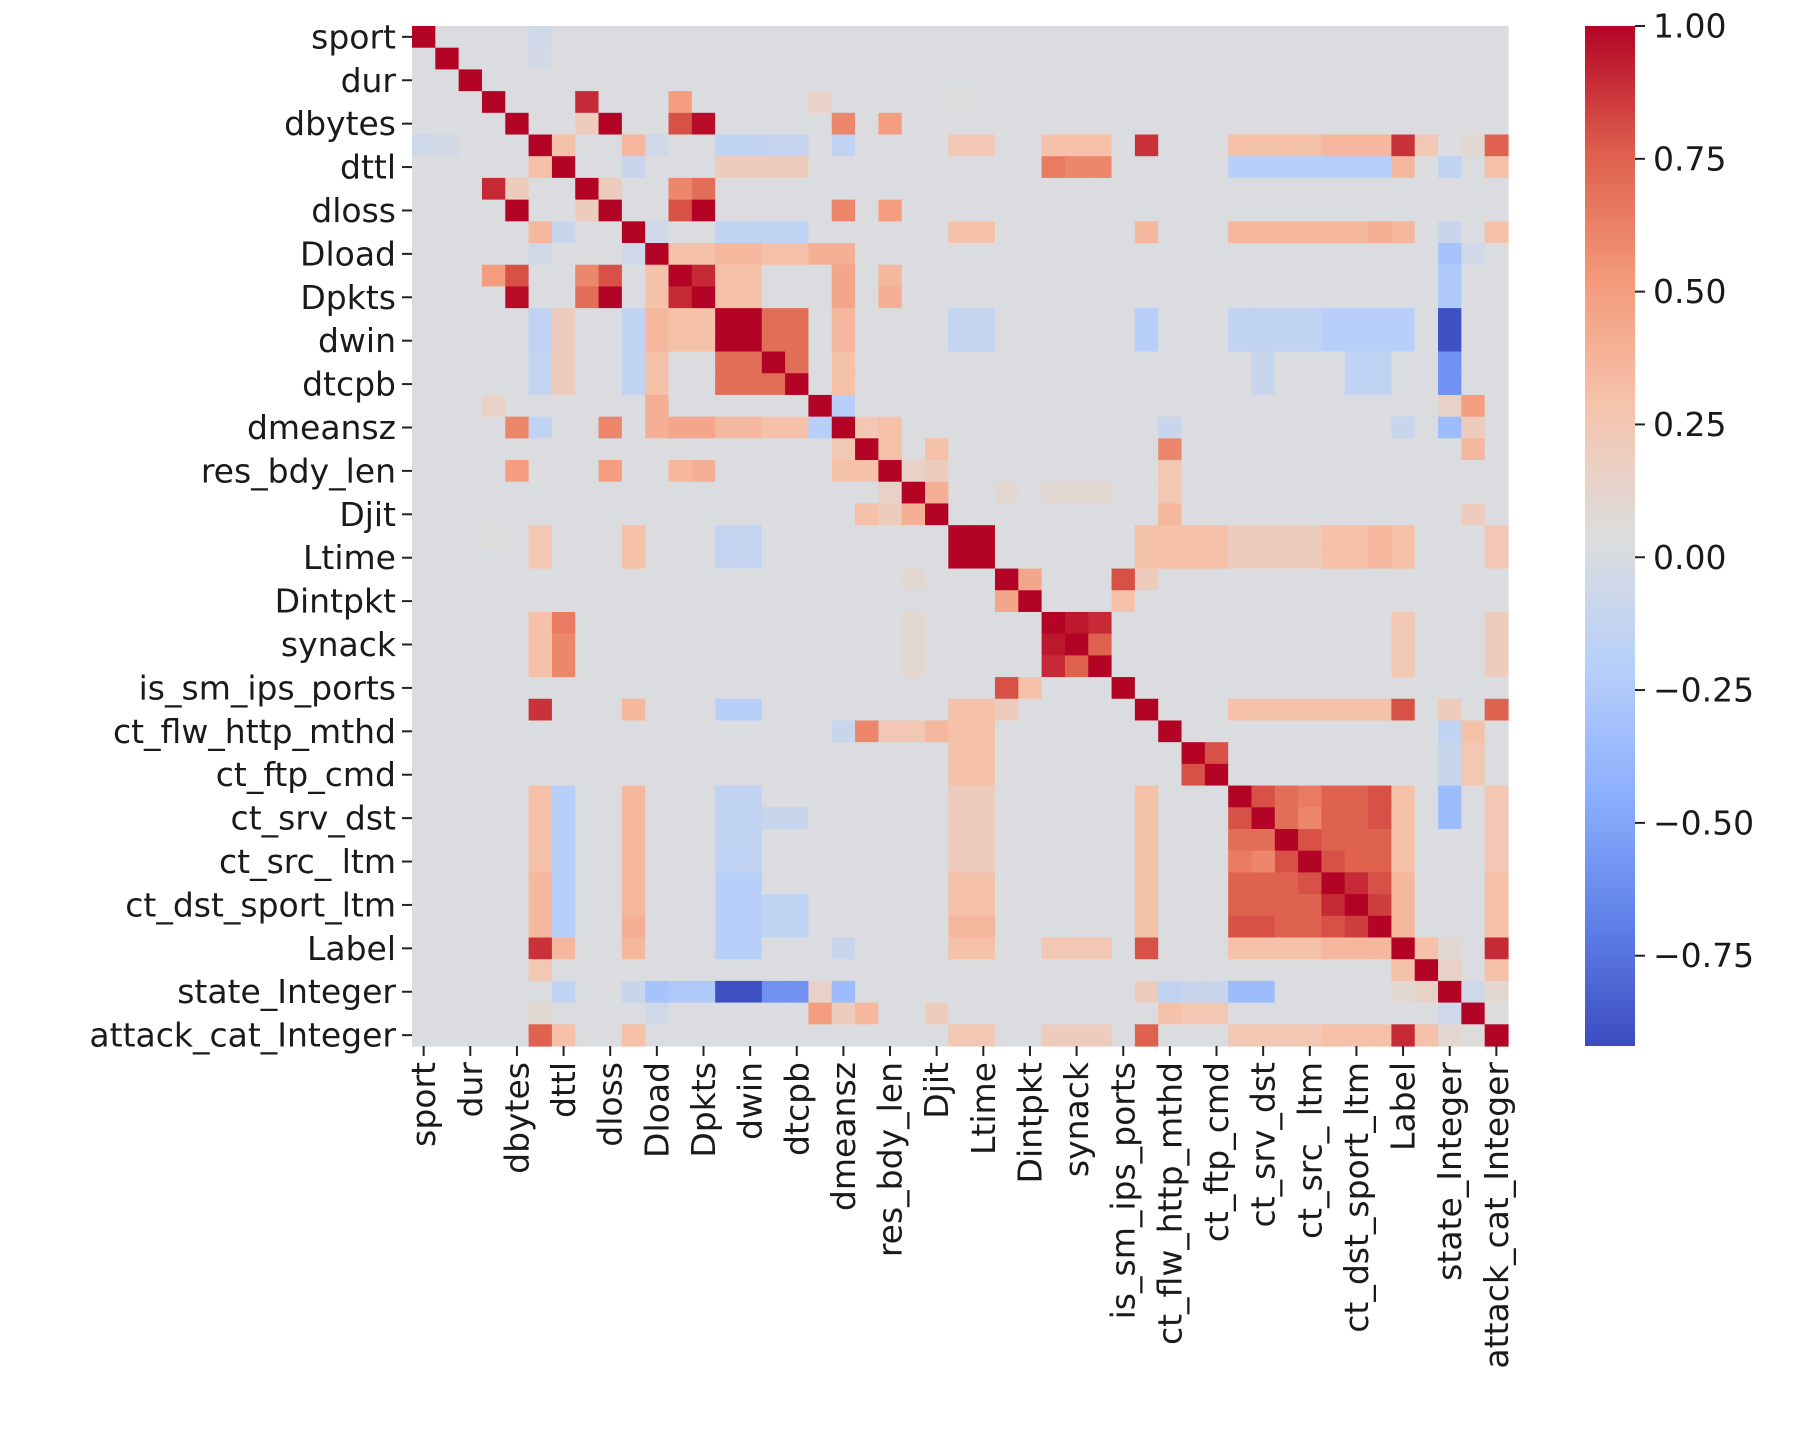 This screenshot has width=1796, height=1434. Describe the element at coordinates (1076, 1119) in the screenshot. I see `x-tick-label: synack` at that location.